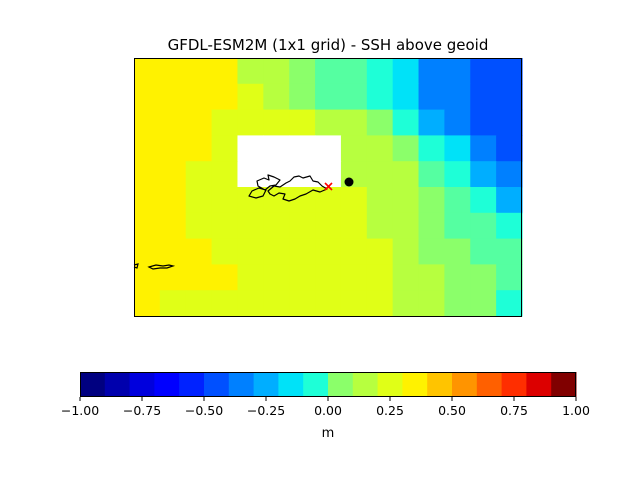 The height and width of the screenshot is (480, 640). What do you see at coordinates (349, 182) in the screenshot?
I see `station-marker` at bounding box center [349, 182].